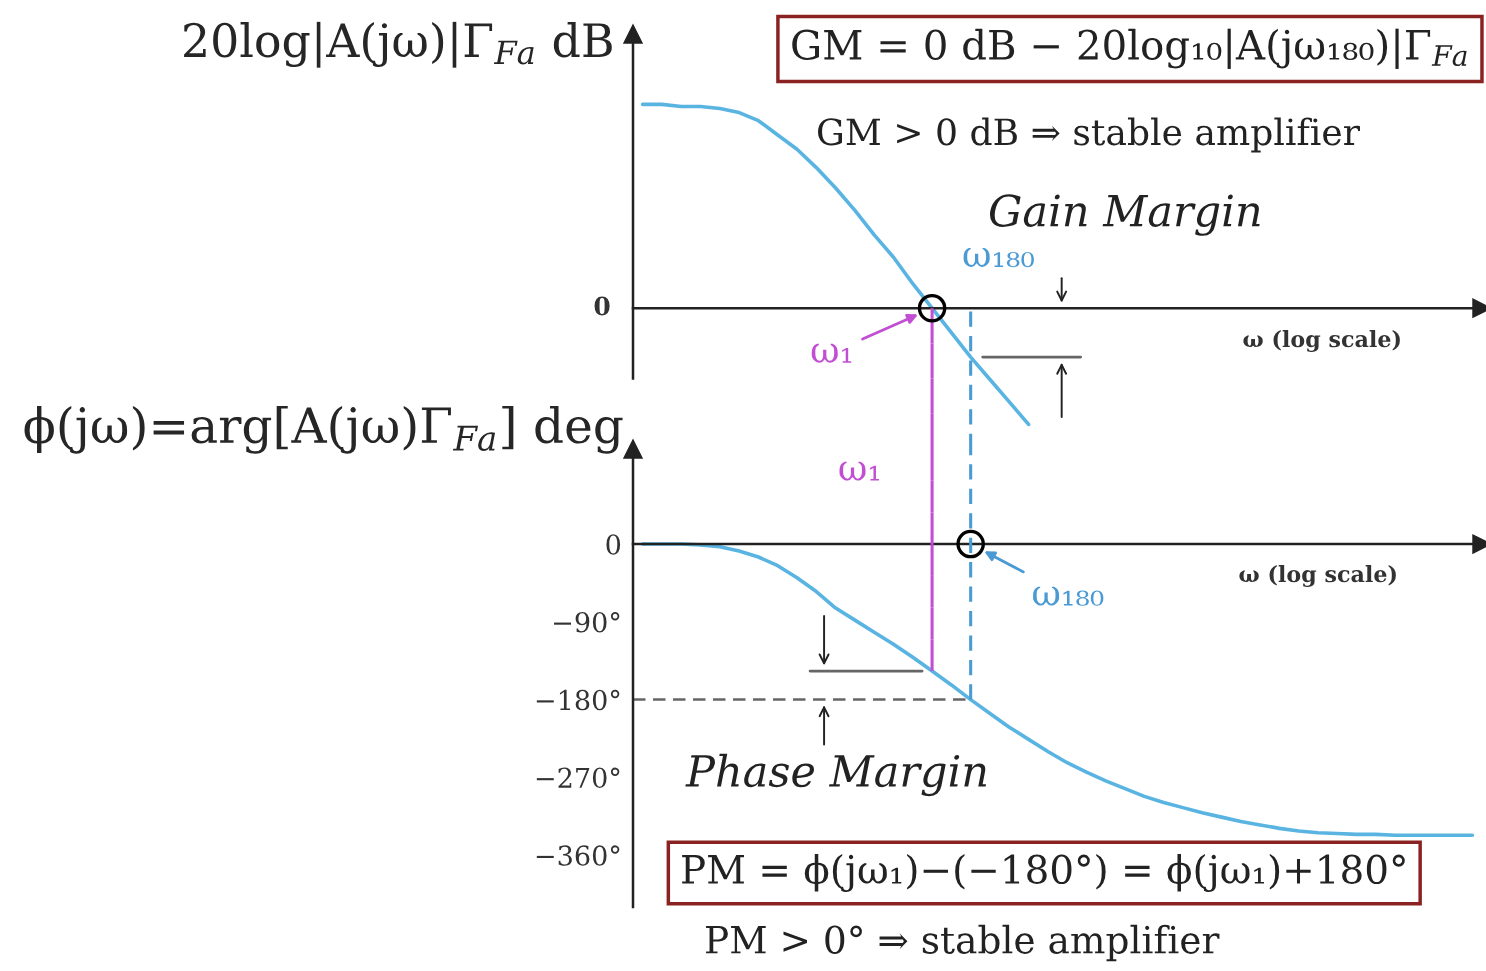  Describe the element at coordinates (1124, 215) in the screenshot. I see `annotation: Gain Margin` at that location.